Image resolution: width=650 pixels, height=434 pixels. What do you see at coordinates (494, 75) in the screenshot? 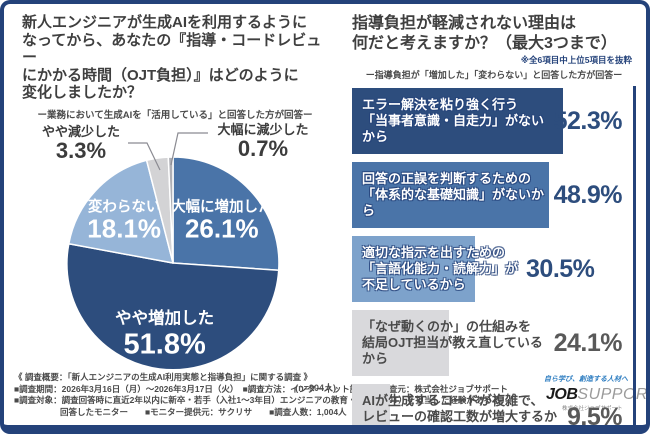
I see `bar-panel-subtitle: ー指導負担が「増加した」「変わらない」と回答した方が回答ー` at bounding box center [494, 75].